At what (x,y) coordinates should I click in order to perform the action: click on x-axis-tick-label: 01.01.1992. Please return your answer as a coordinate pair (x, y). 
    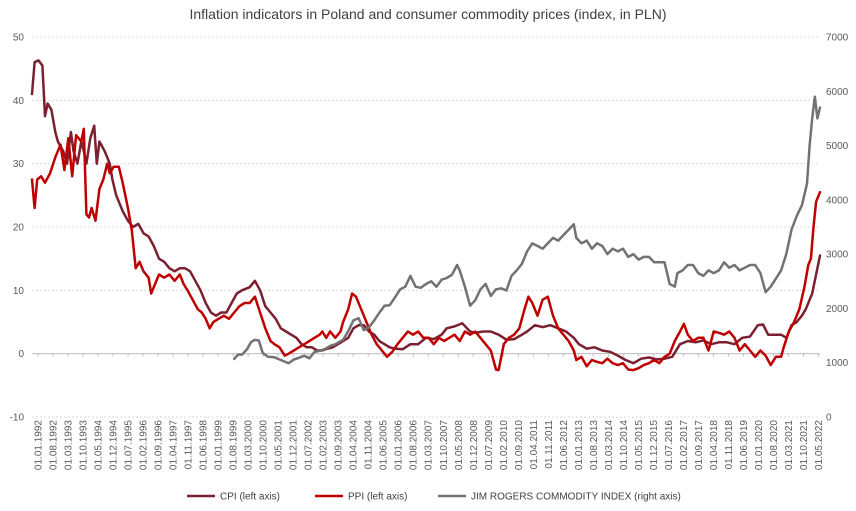
    Looking at the image, I should click on (39, 445).